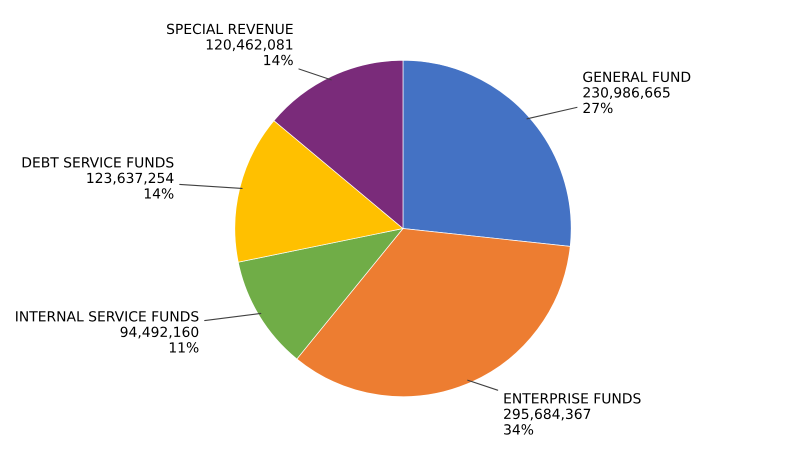 Image resolution: width=806 pixels, height=457 pixels. What do you see at coordinates (636, 77) in the screenshot?
I see `slice-label: GENERAL FUND` at bounding box center [636, 77].